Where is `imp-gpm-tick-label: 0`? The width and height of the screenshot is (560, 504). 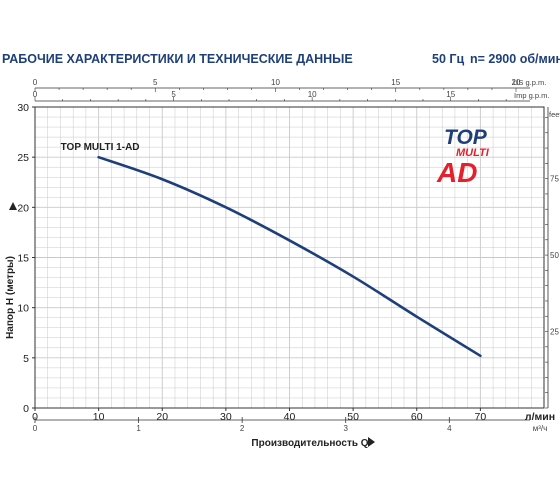
imp-gpm-tick-label: 0 is located at coordinates (35, 94).